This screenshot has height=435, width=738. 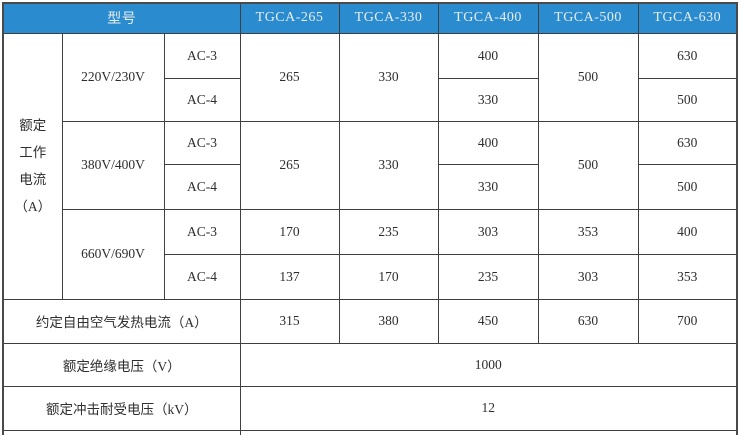 I want to click on value-cell: 700, so click(x=687, y=321).